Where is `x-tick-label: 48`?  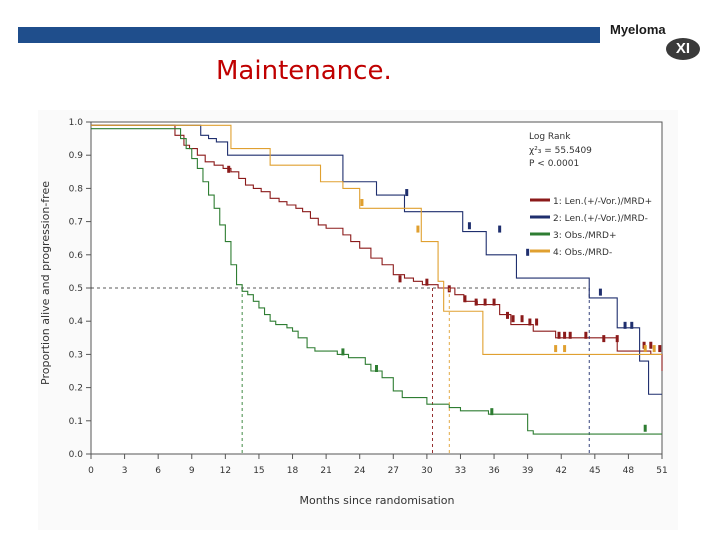
x-tick-label: 48 is located at coordinates (629, 471).